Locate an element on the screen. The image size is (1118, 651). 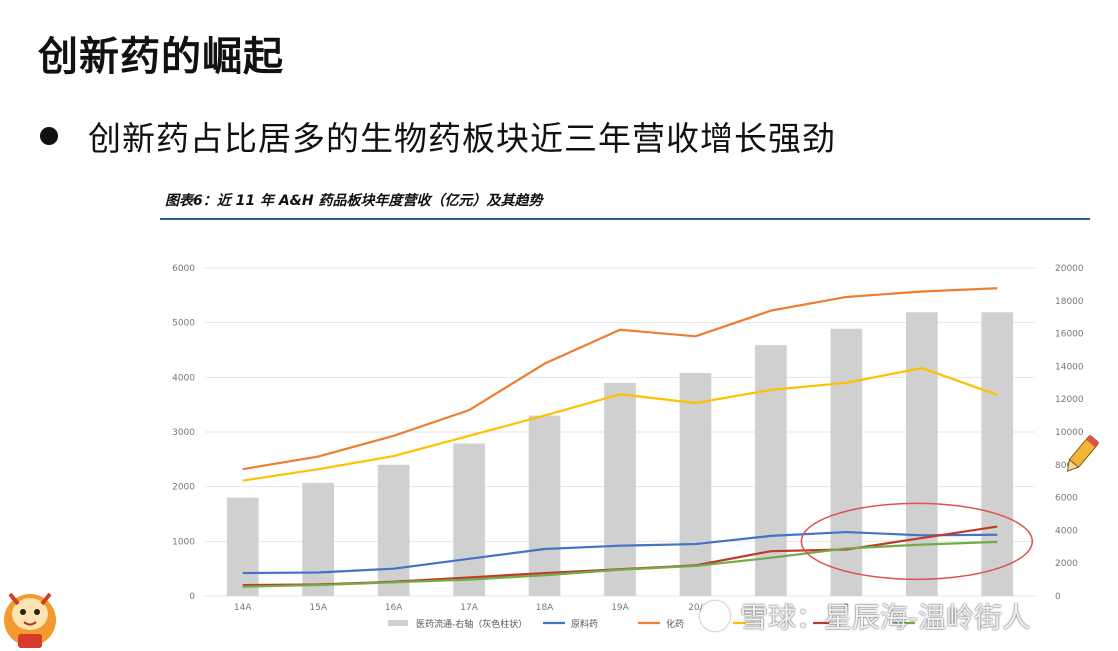
y-left-tick-label: 3000 is located at coordinates (183, 433).